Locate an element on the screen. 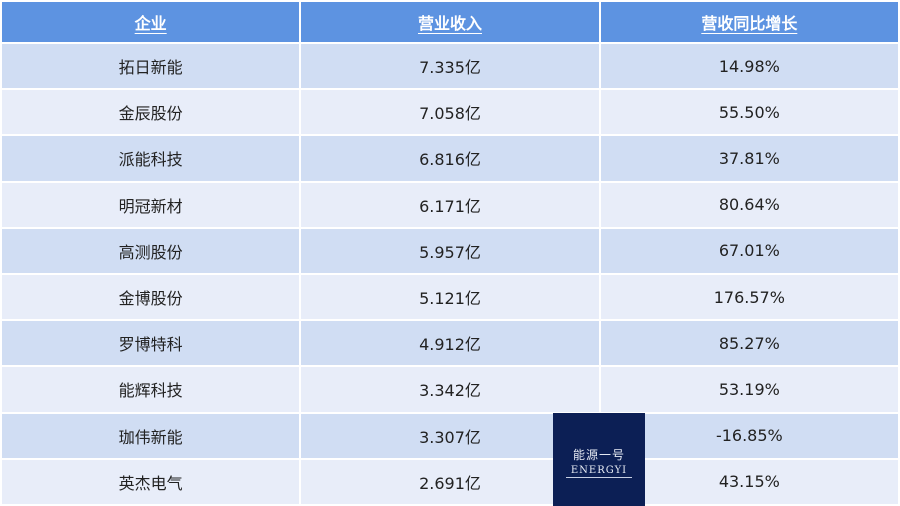 The image size is (900, 506). table-row: 明冠新材 6.171亿 80.64% is located at coordinates (450, 204).